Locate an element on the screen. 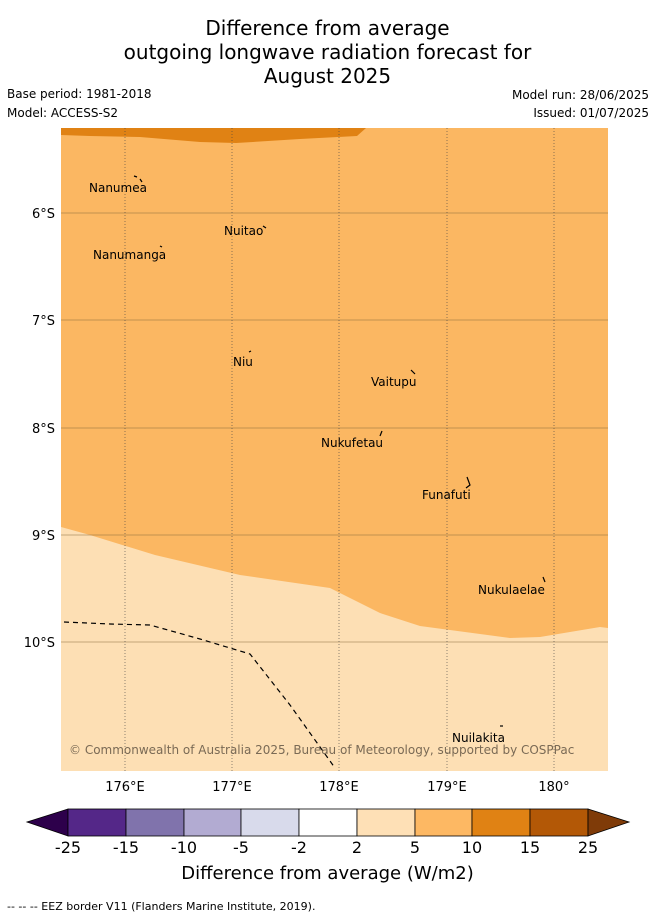 Image resolution: width=655 pixels, height=919 pixels. colorbar-label: Difference from average (W/m2) is located at coordinates (327, 873).